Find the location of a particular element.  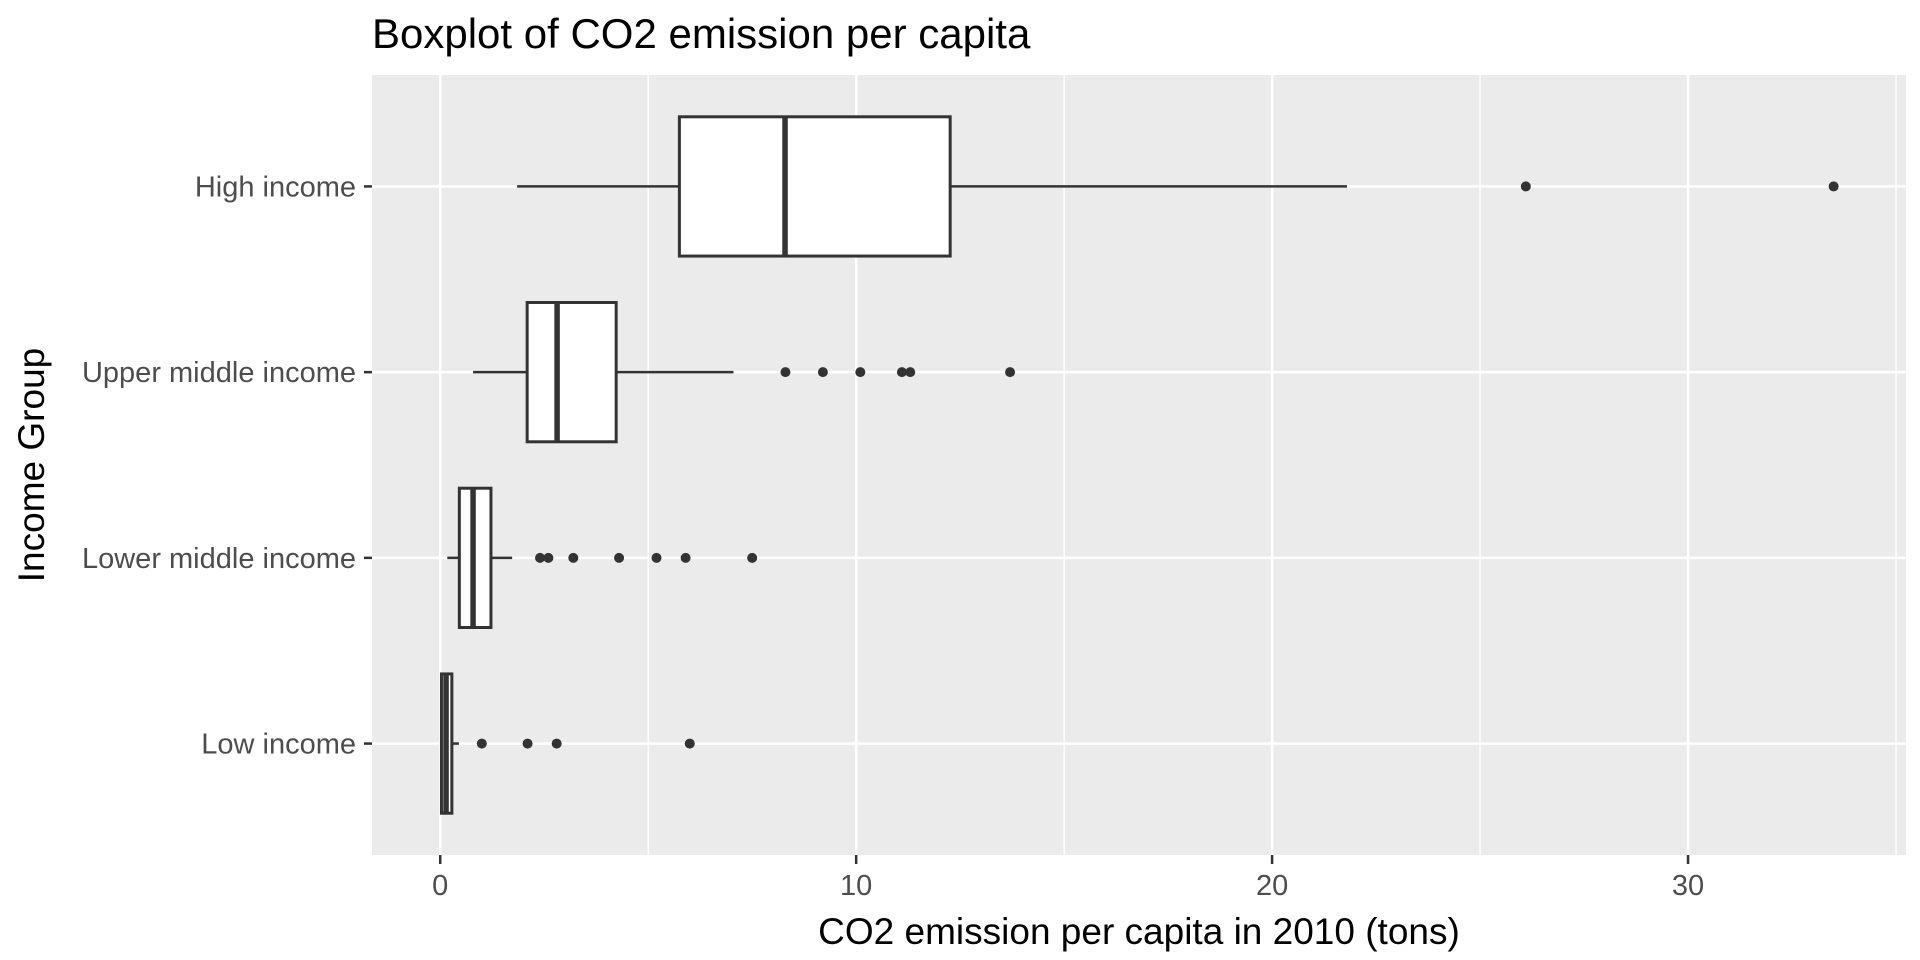

x-tick-label-30: 30 is located at coordinates (1688, 886).